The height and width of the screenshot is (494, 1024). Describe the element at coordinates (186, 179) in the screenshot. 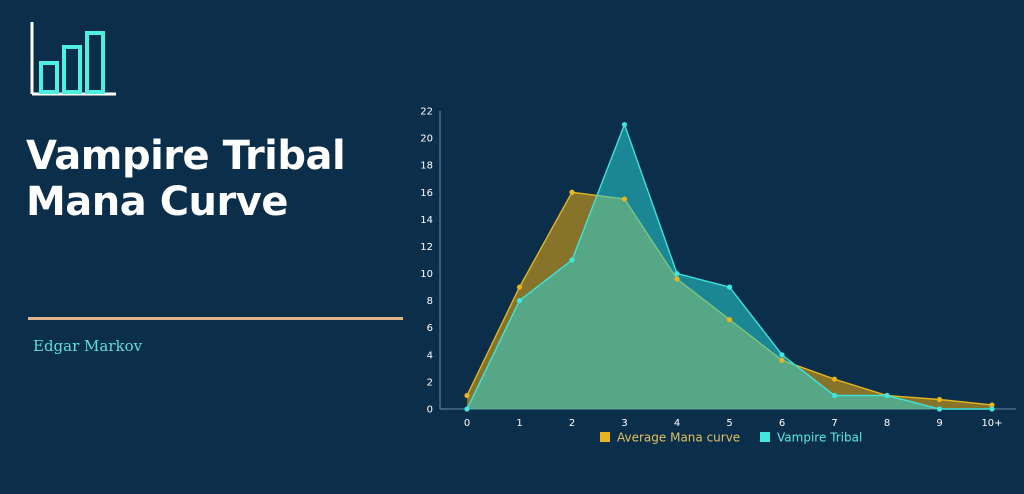

I see `page-title: Vampire Tribal Mana Curve` at that location.